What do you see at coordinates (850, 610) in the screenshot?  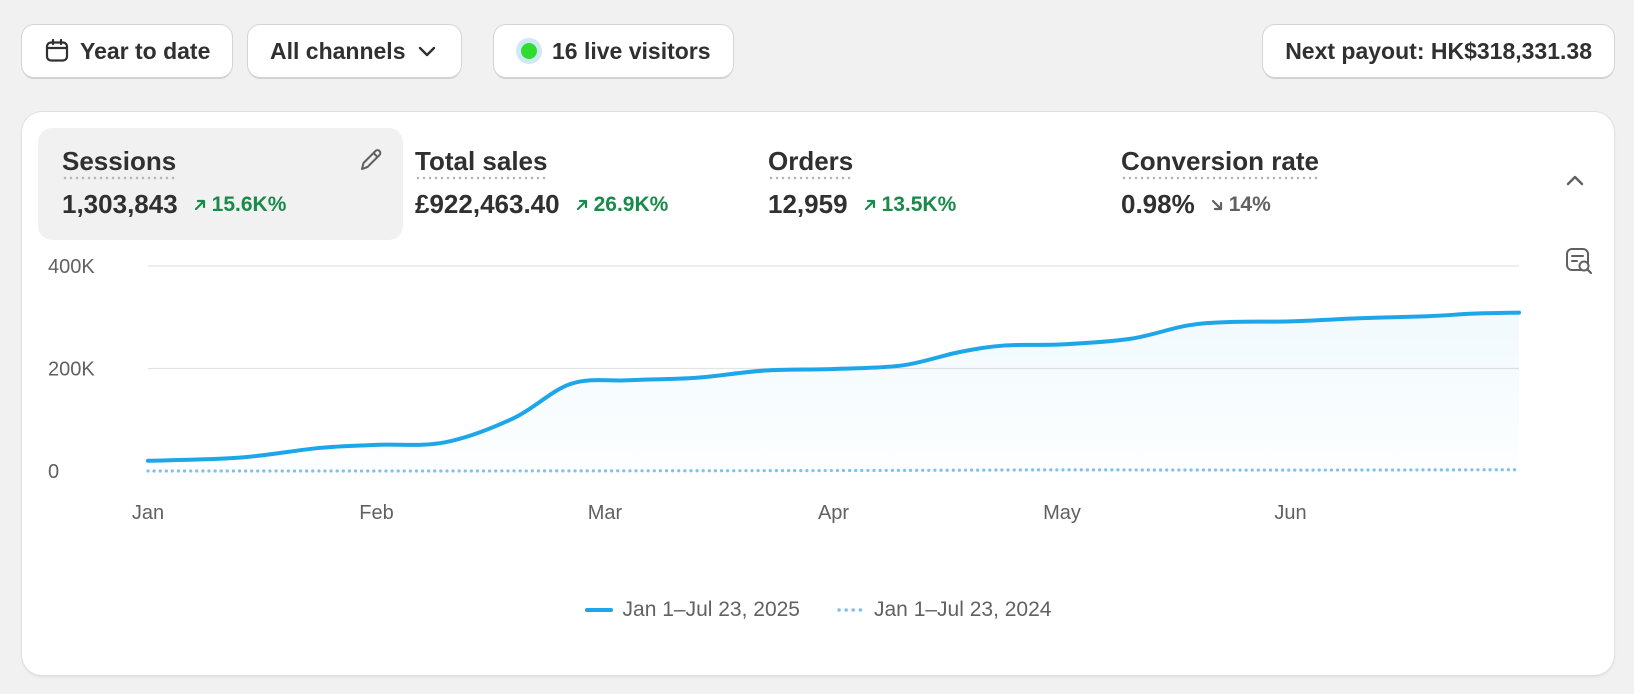 I see `legend-dotted-line-icon` at bounding box center [850, 610].